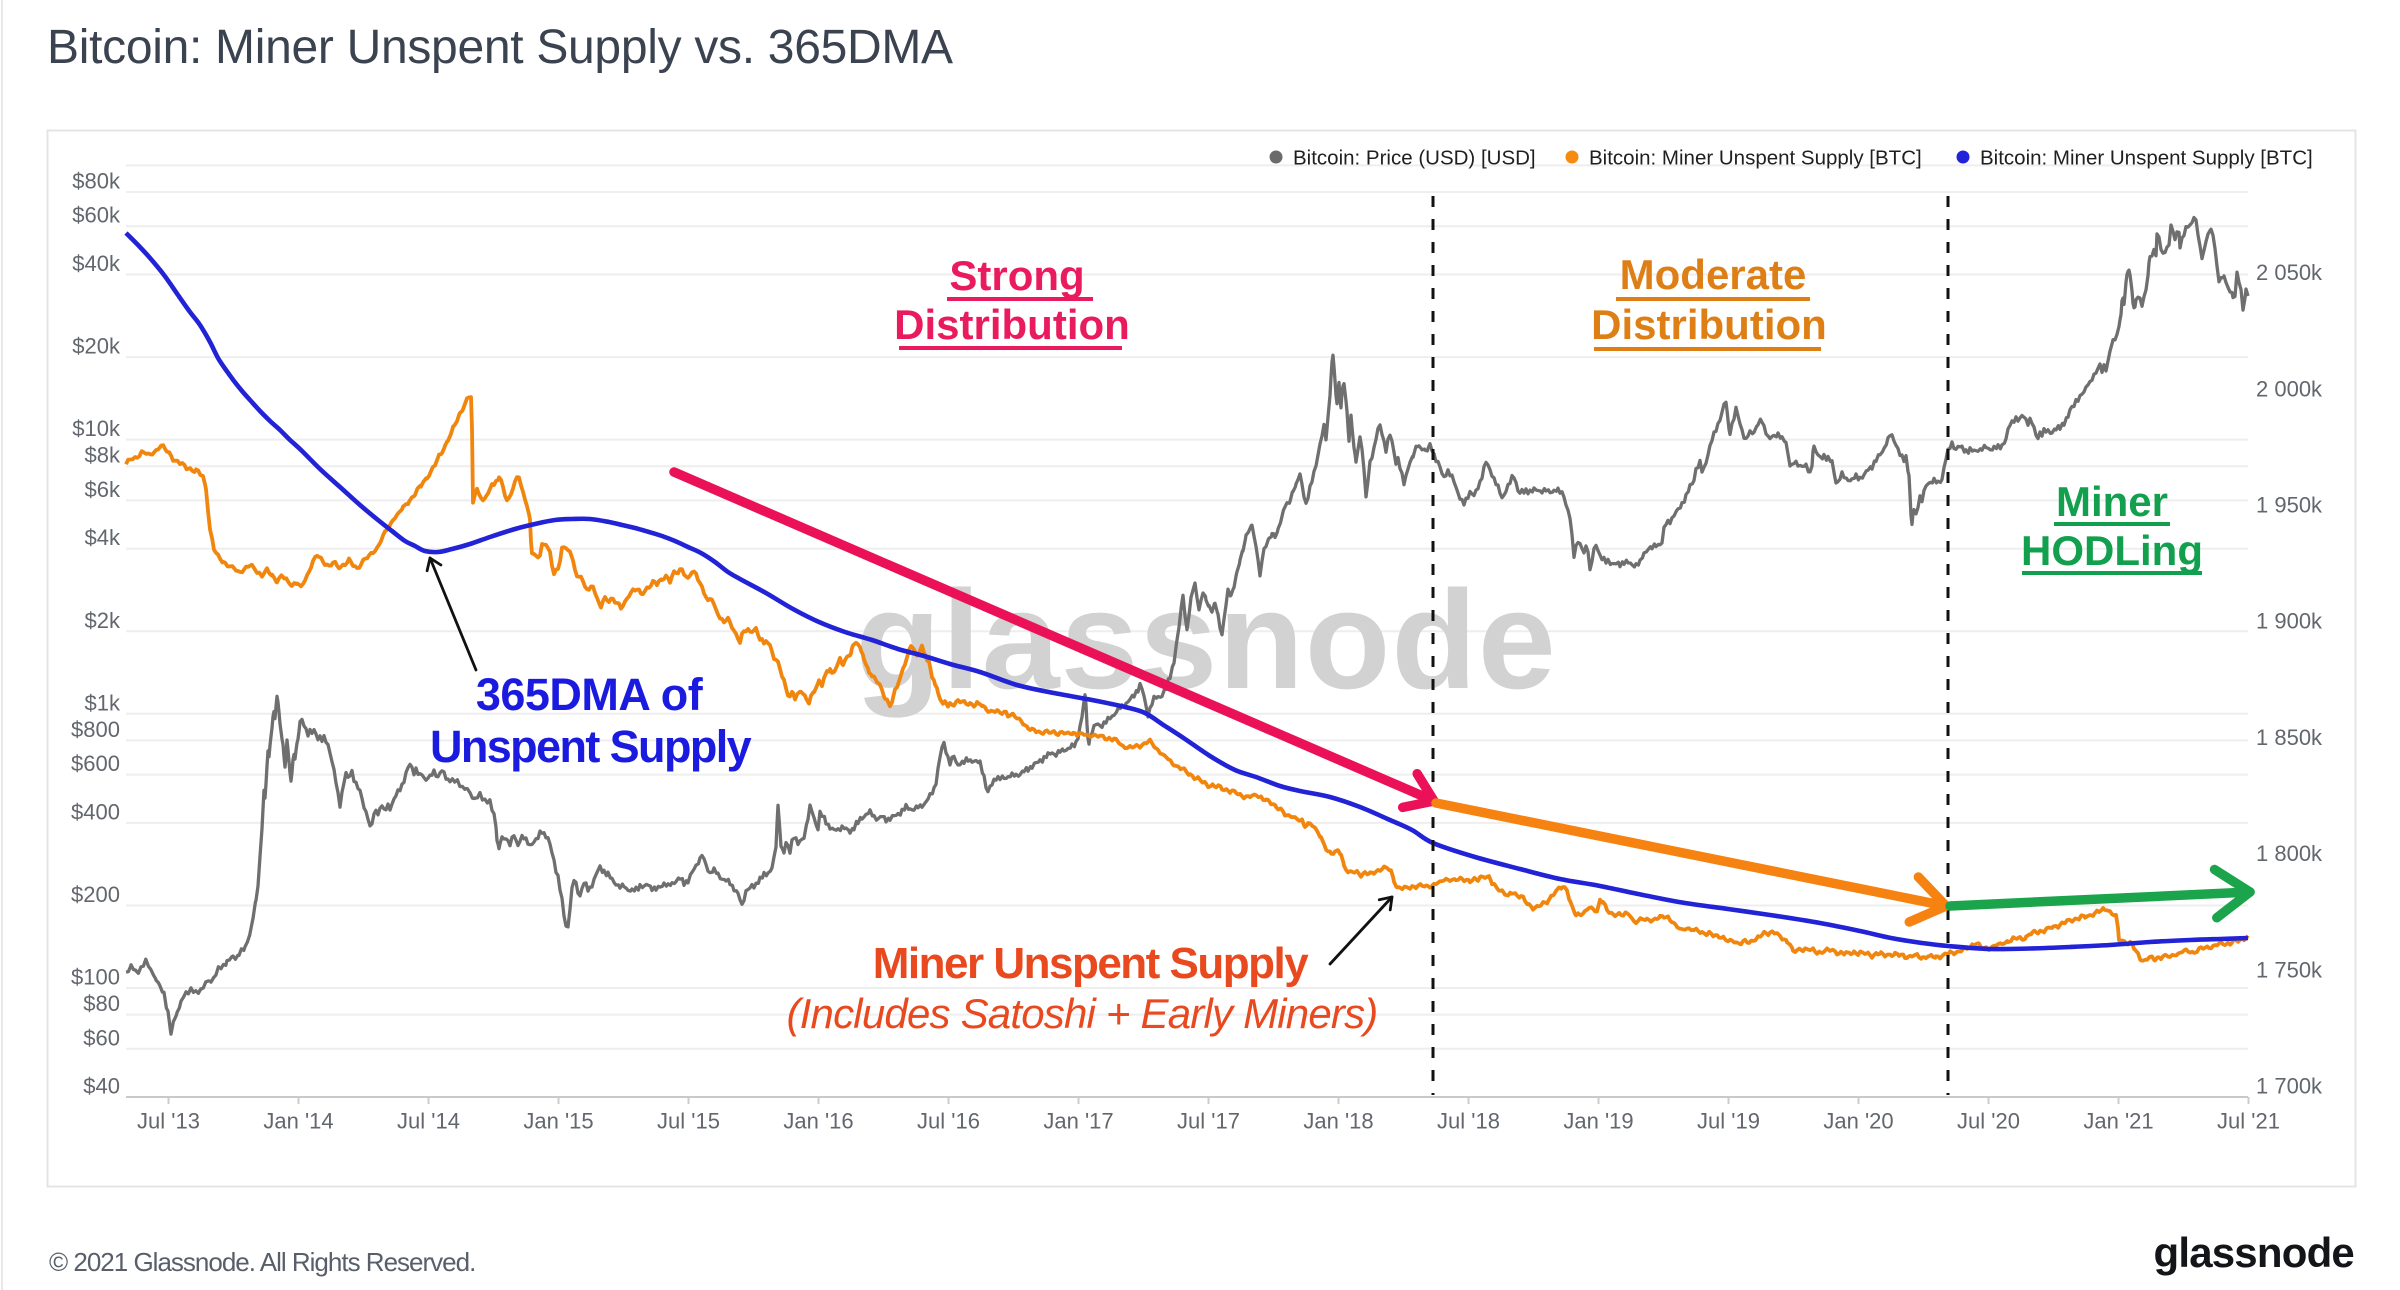  Describe the element at coordinates (948, 1121) in the screenshot. I see `svg-text: Jul '16` at that location.